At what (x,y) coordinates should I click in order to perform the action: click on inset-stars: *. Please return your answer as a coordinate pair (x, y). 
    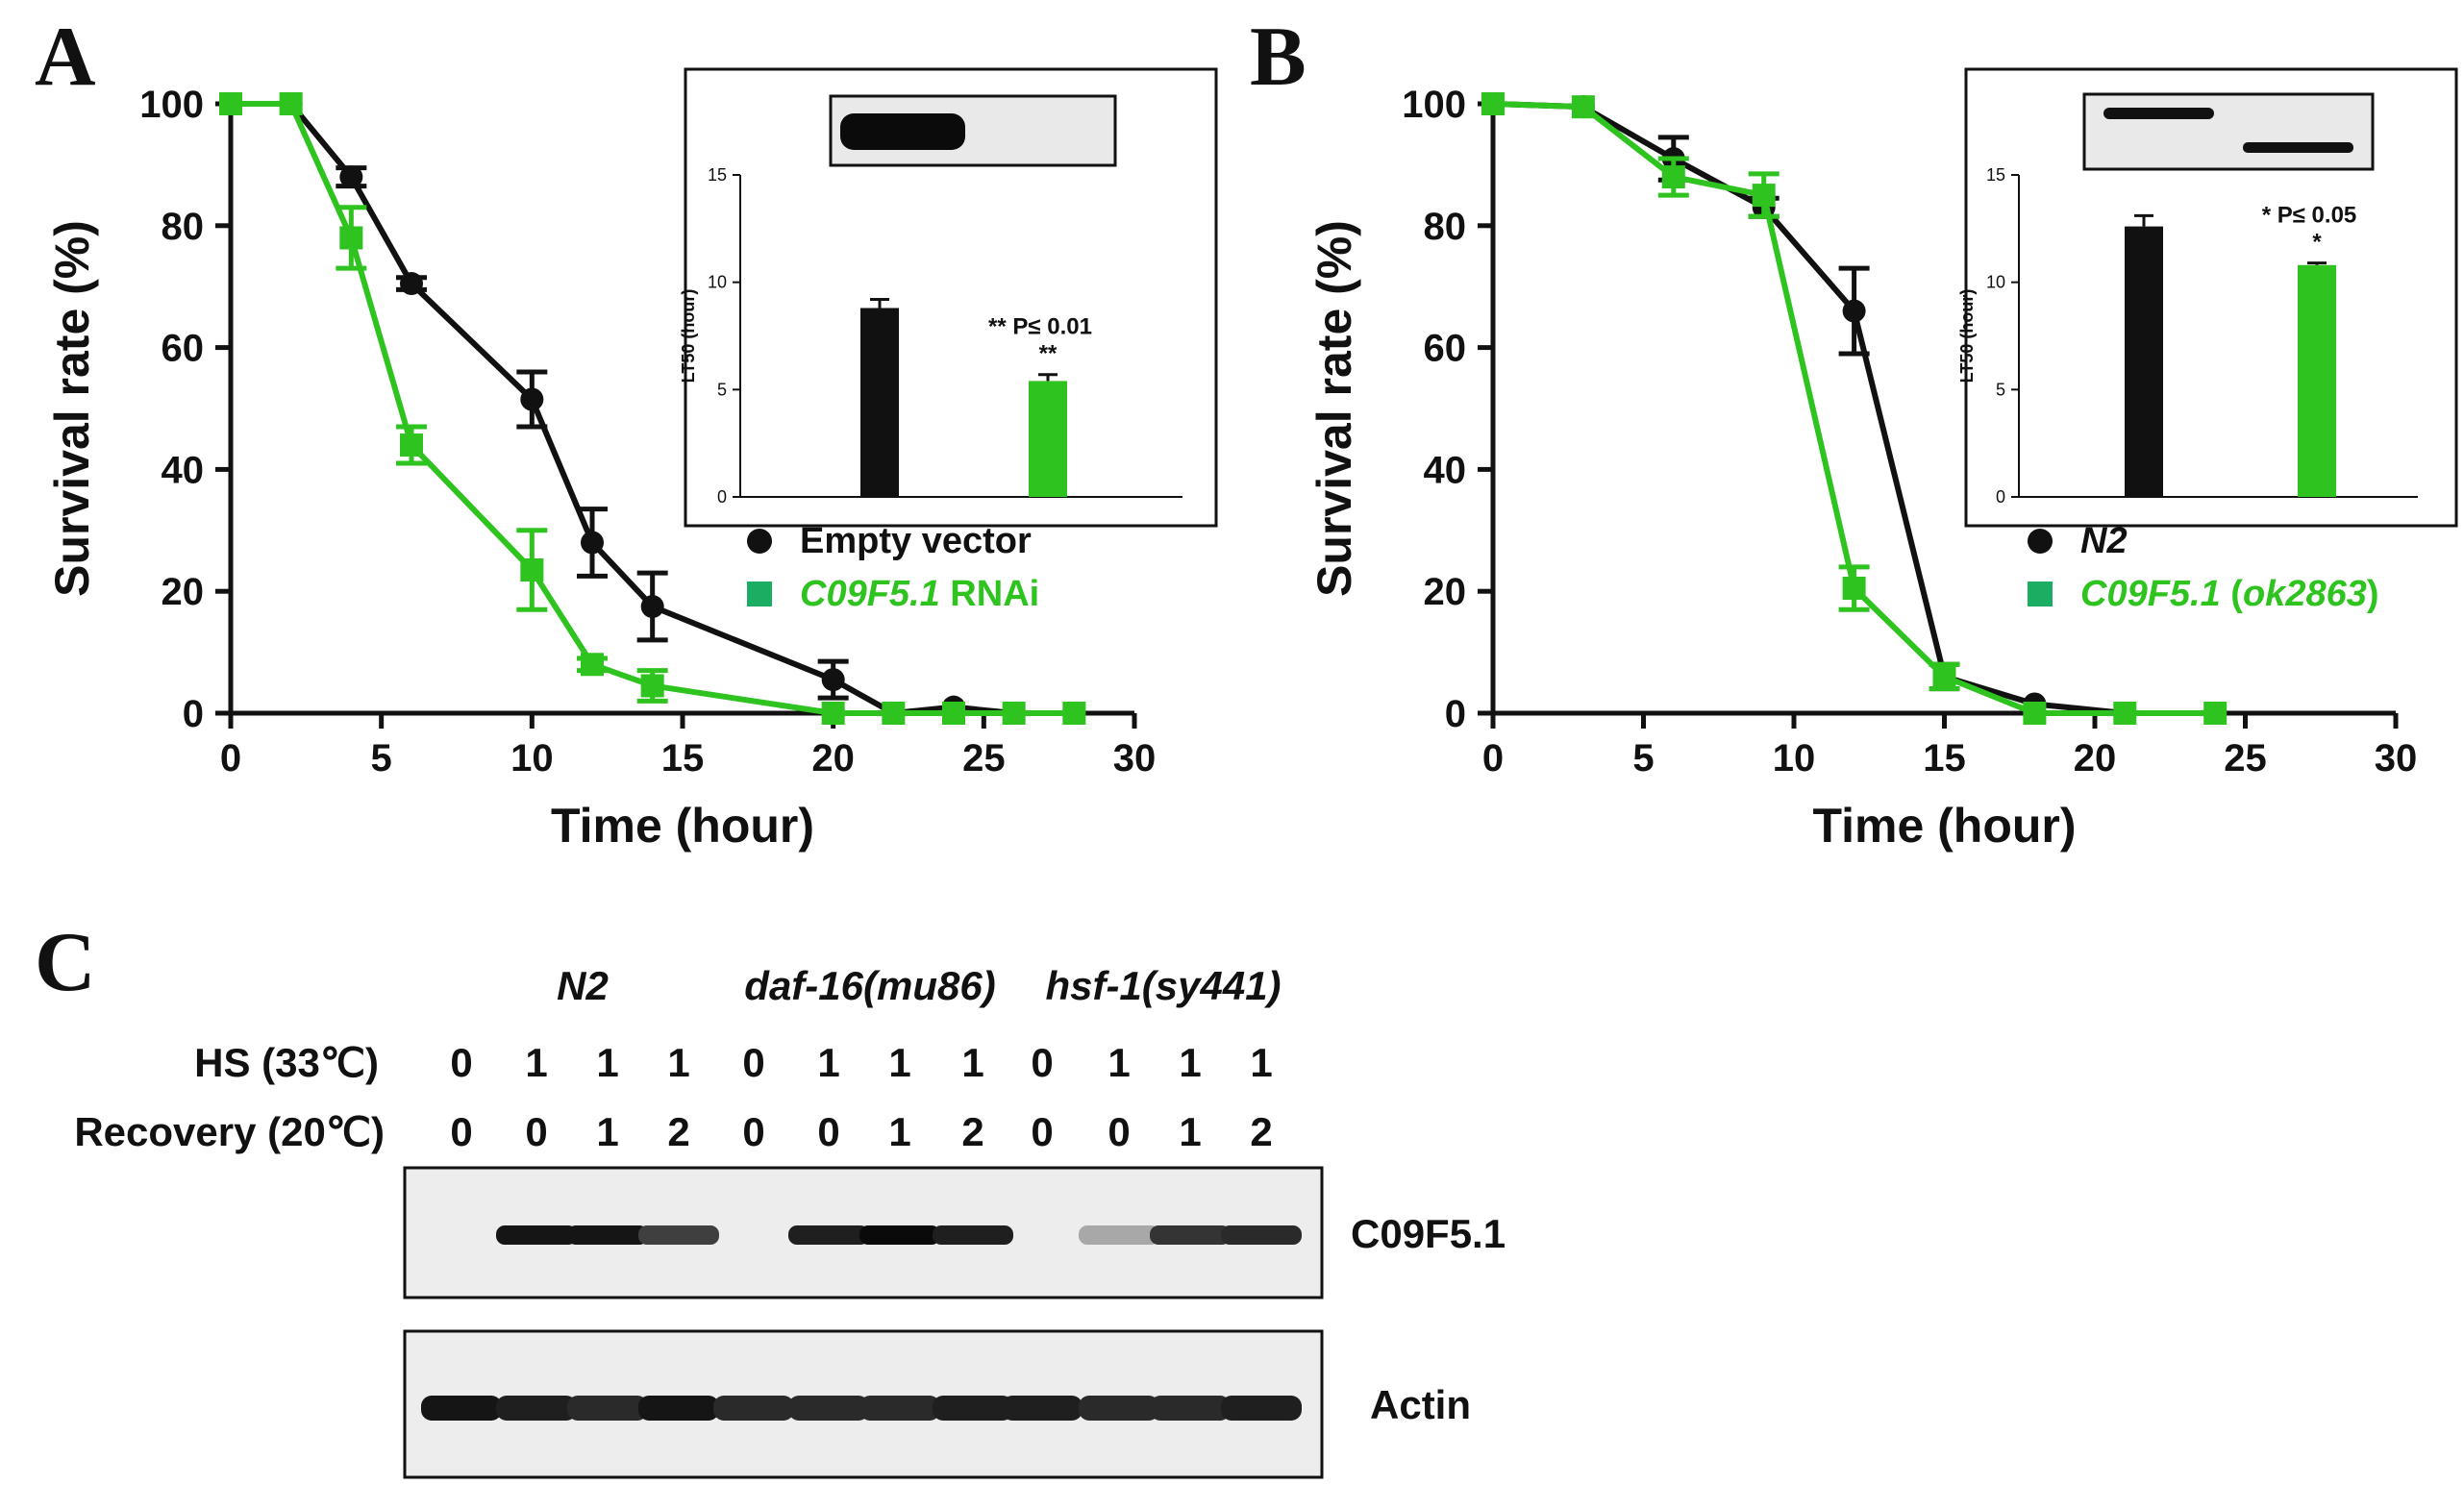
    Looking at the image, I should click on (2317, 243).